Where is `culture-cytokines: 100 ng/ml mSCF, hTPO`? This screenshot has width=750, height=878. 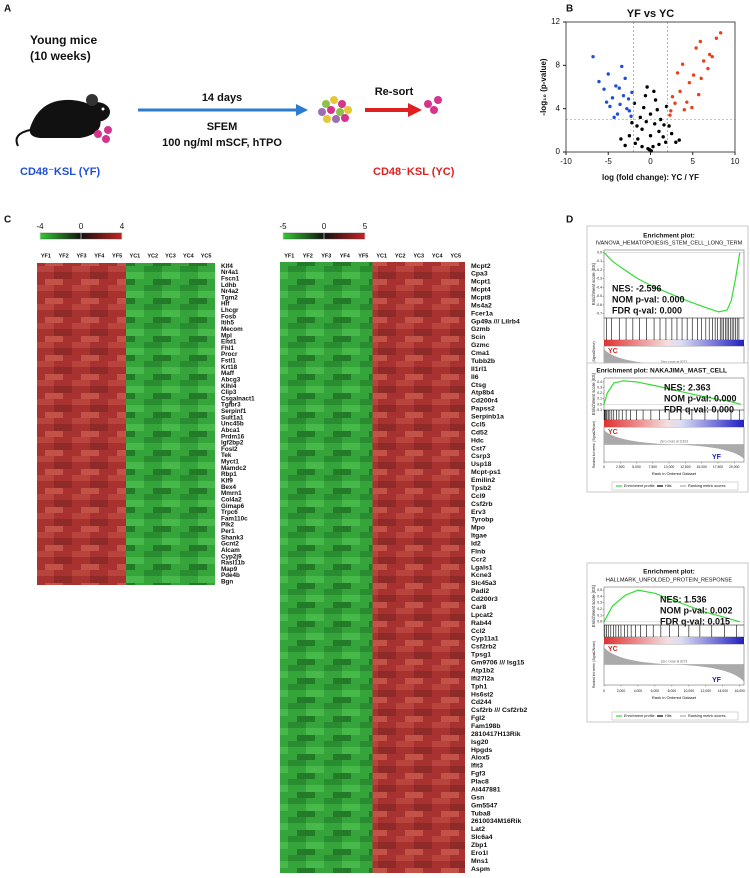
culture-cytokines: 100 ng/ml mSCF, hTPO is located at coordinates (222, 143).